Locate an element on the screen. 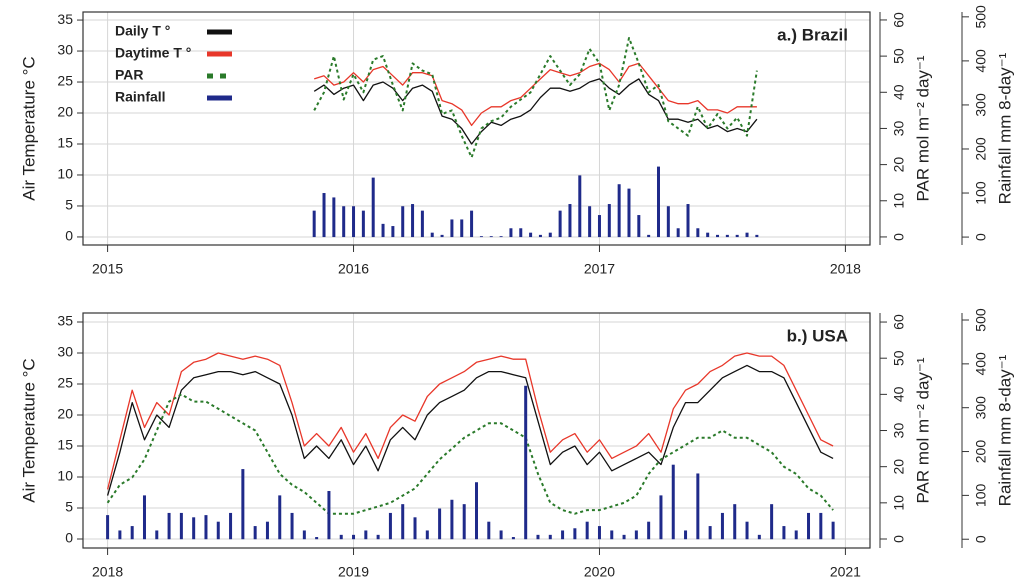  y3-tick-label: 400 is located at coordinates (981, 61).